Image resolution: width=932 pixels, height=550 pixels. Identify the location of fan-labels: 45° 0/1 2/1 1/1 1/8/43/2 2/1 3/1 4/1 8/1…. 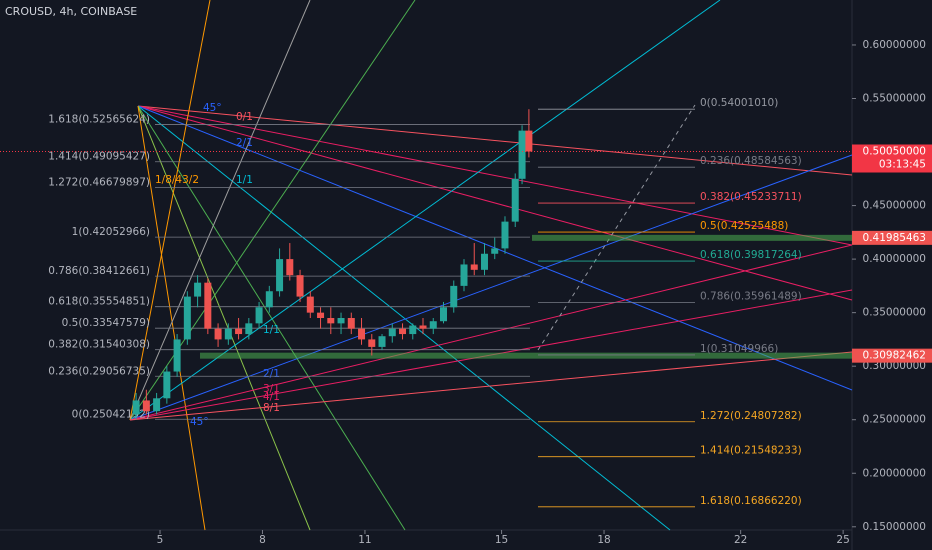
(217, 265).